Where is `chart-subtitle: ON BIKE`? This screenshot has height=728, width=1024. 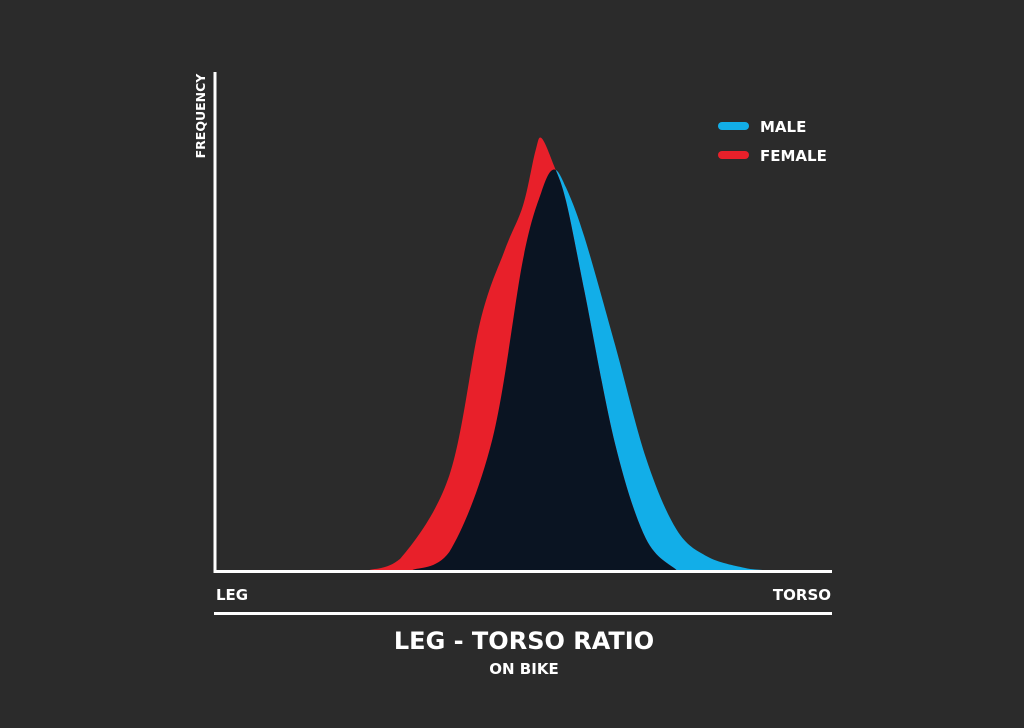
chart-subtitle: ON BIKE is located at coordinates (523, 669).